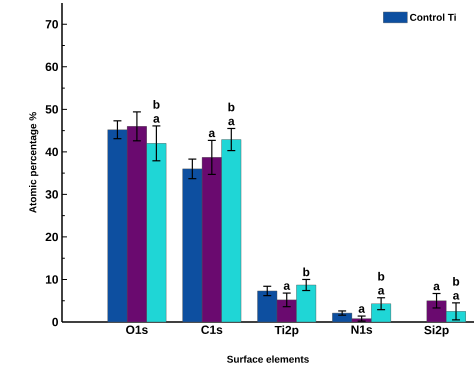  Describe the element at coordinates (52, 109) in the screenshot. I see `y-tick-label: 50` at that location.